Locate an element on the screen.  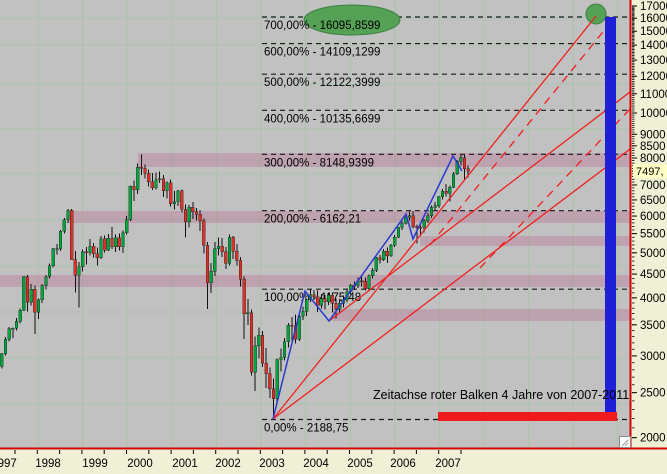
svg-text: 6000 is located at coordinates (653, 217).